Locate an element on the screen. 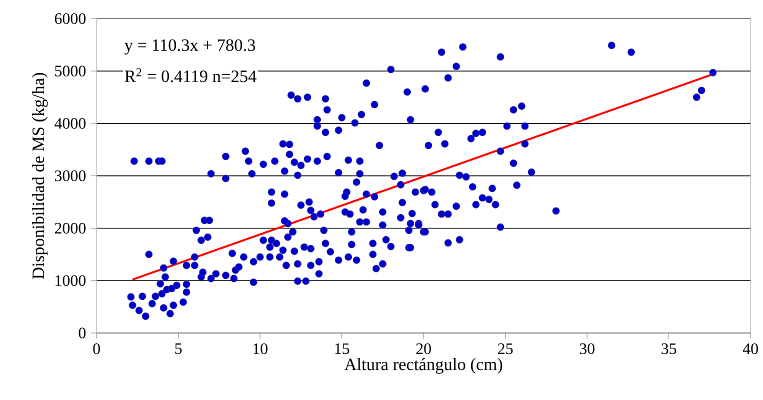 This screenshot has width=763, height=400. x-tick-label: 5 is located at coordinates (178, 349).